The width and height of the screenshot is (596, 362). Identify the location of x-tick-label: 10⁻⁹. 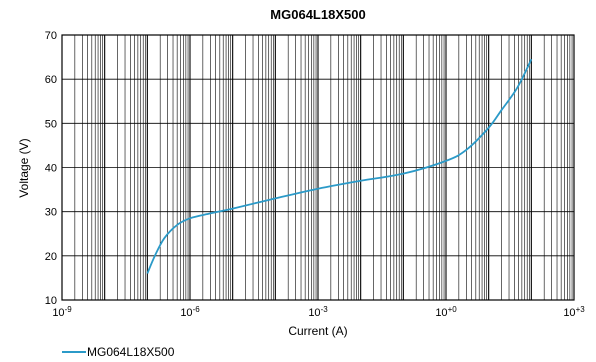
(62, 312).